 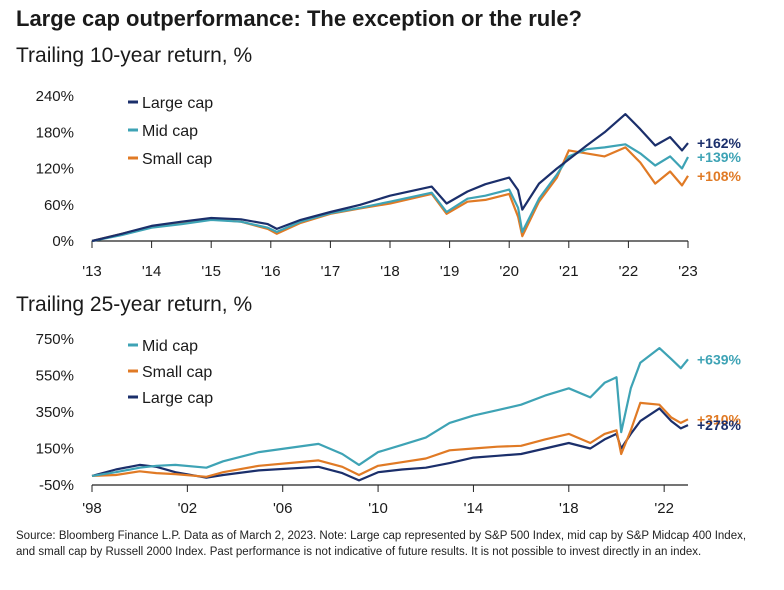 I want to click on y-tick-label: 550%, so click(x=55, y=376).